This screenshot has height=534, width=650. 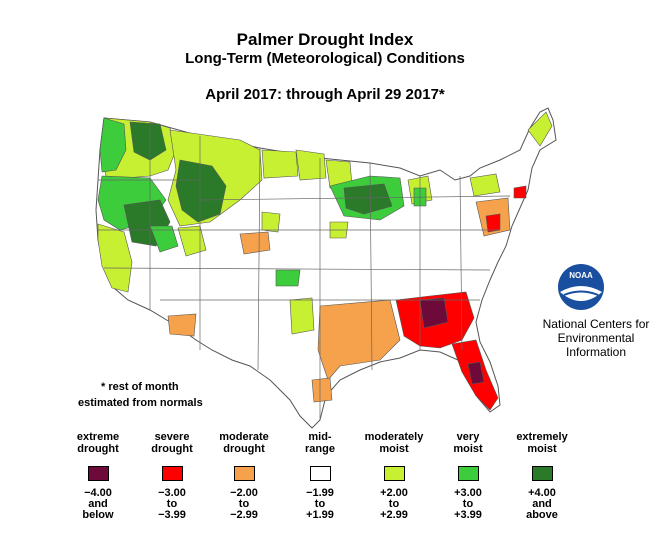 What do you see at coordinates (192, 241) in the screenshot?
I see `moist-region-nevada-utah` at bounding box center [192, 241].